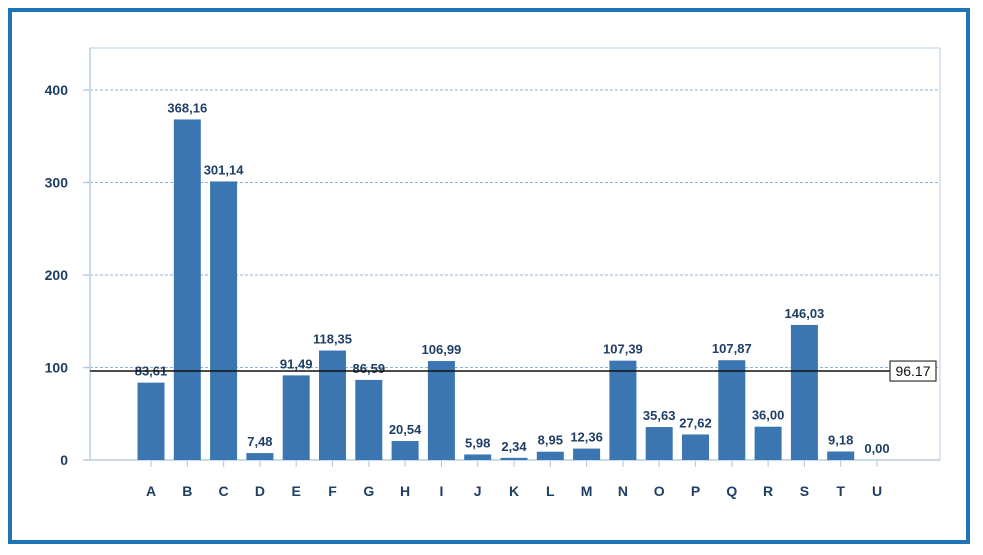 This screenshot has height=555, width=983. Describe the element at coordinates (224, 491) in the screenshot. I see `x-tick-label: C` at that location.